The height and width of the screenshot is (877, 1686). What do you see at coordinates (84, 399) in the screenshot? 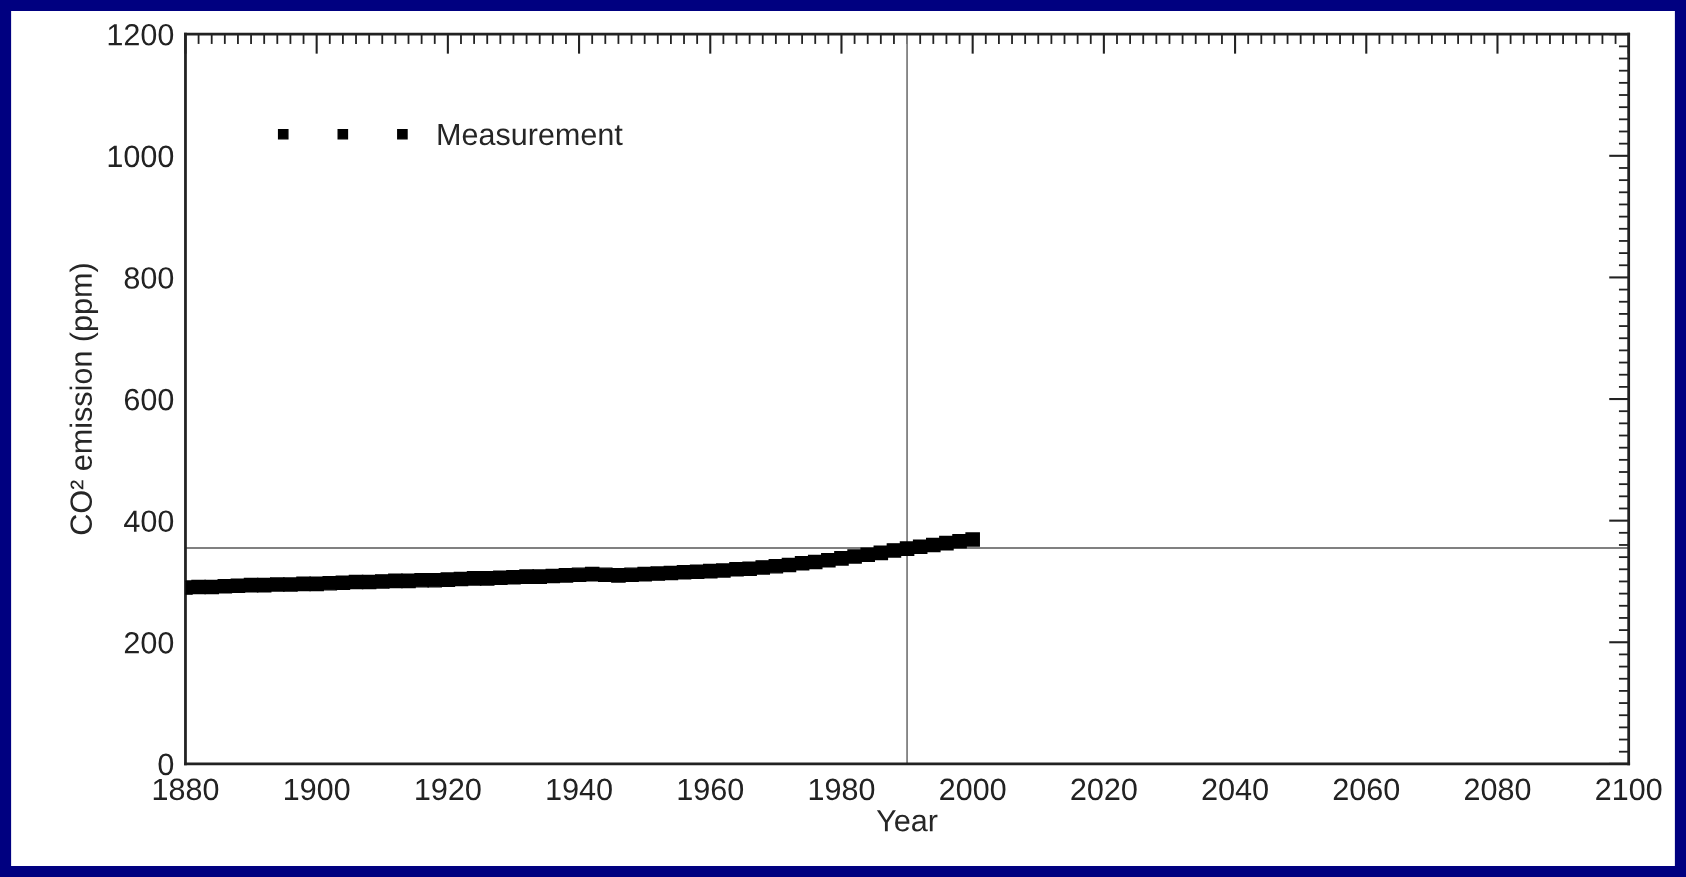
I see `y-axis-title: CO² emission (ppm)` at bounding box center [84, 399].